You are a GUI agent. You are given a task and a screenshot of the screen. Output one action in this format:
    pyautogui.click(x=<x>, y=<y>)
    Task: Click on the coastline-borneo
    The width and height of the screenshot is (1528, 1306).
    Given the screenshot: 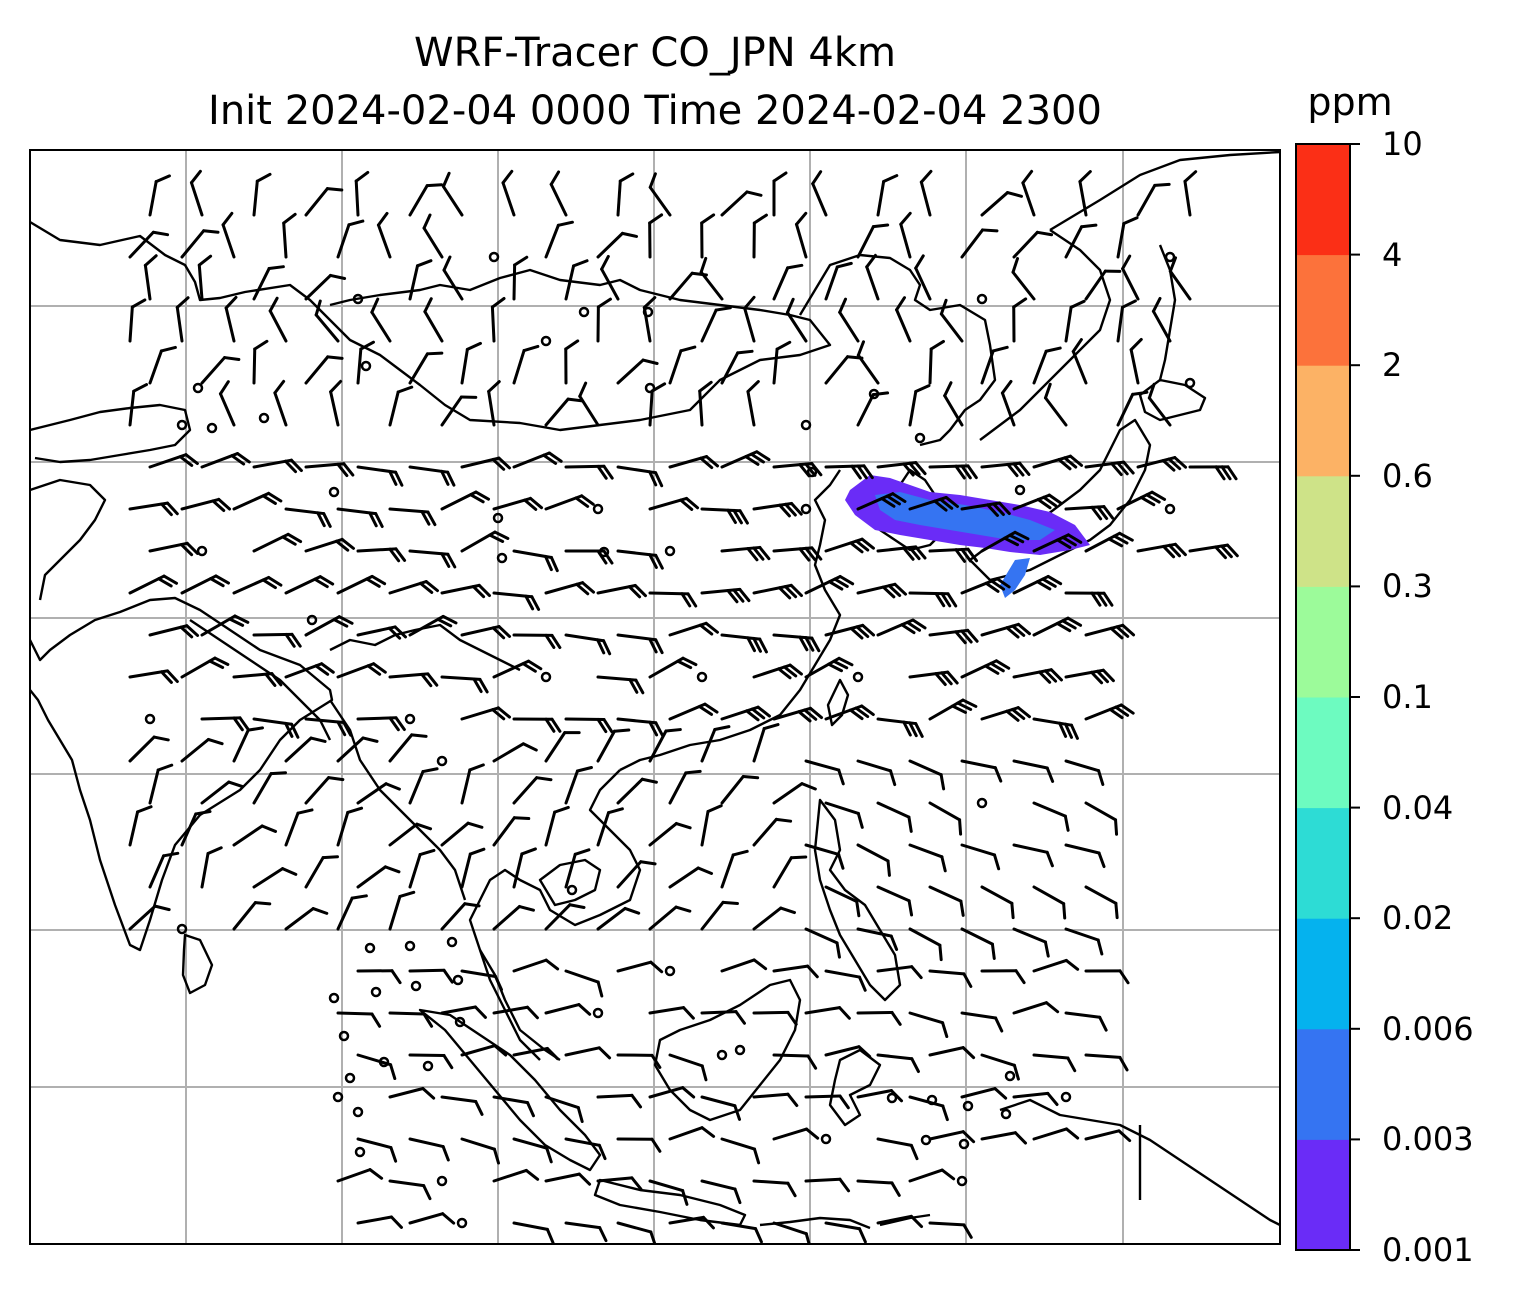 What is the action you would take?
    pyautogui.click(x=727, y=1050)
    